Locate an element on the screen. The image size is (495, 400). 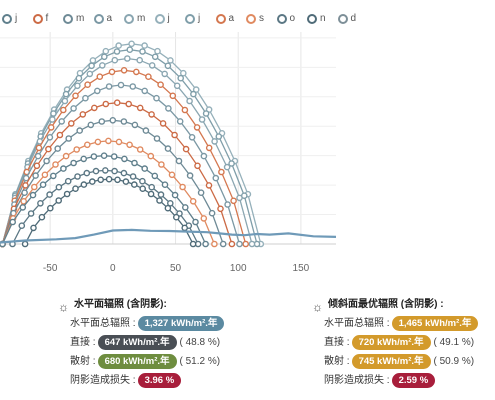
x-tick-label: 100 is located at coordinates (238, 268).